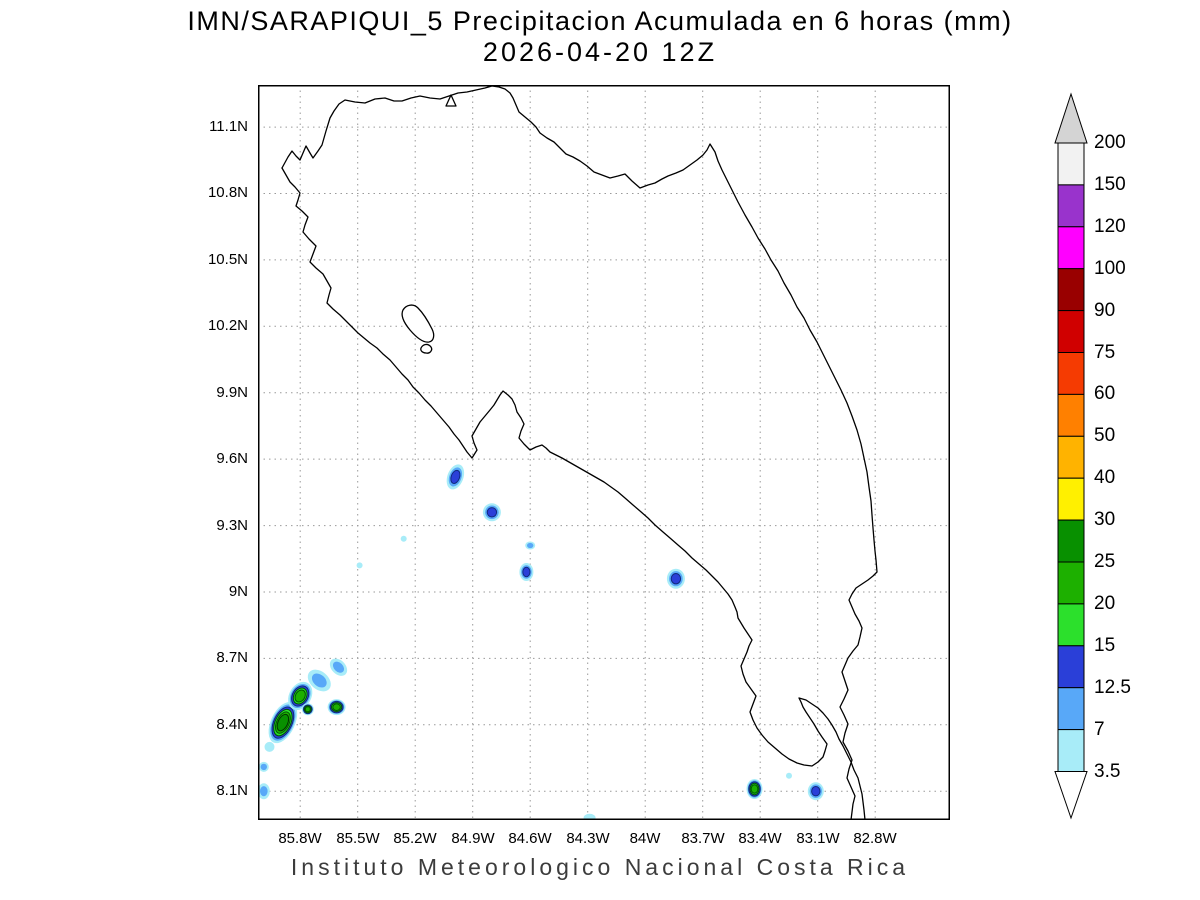 The image size is (1200, 900). Describe the element at coordinates (1110, 184) in the screenshot. I see `colorbar-level-label: 150` at that location.